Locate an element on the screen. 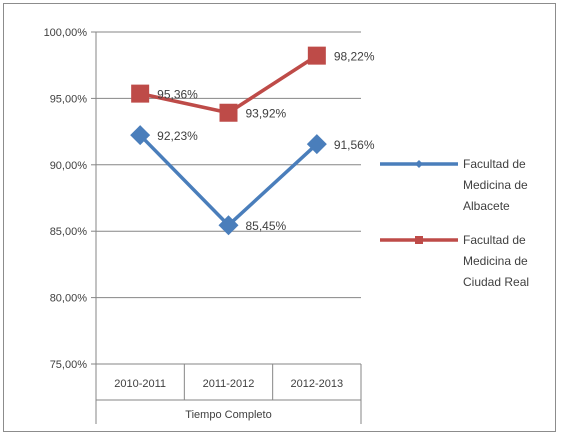 Image resolution: width=561 pixels, height=436 pixels. y-tick-label: 100,00% is located at coordinates (66, 33).